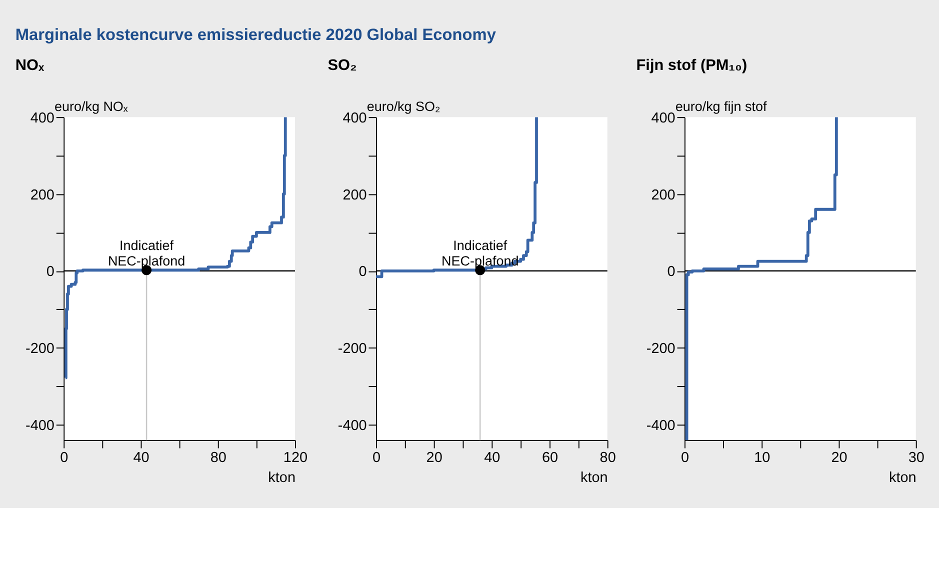 Image resolution: width=939 pixels, height=565 pixels. Describe the element at coordinates (550, 458) in the screenshot. I see `x-tick-label: 60` at that location.